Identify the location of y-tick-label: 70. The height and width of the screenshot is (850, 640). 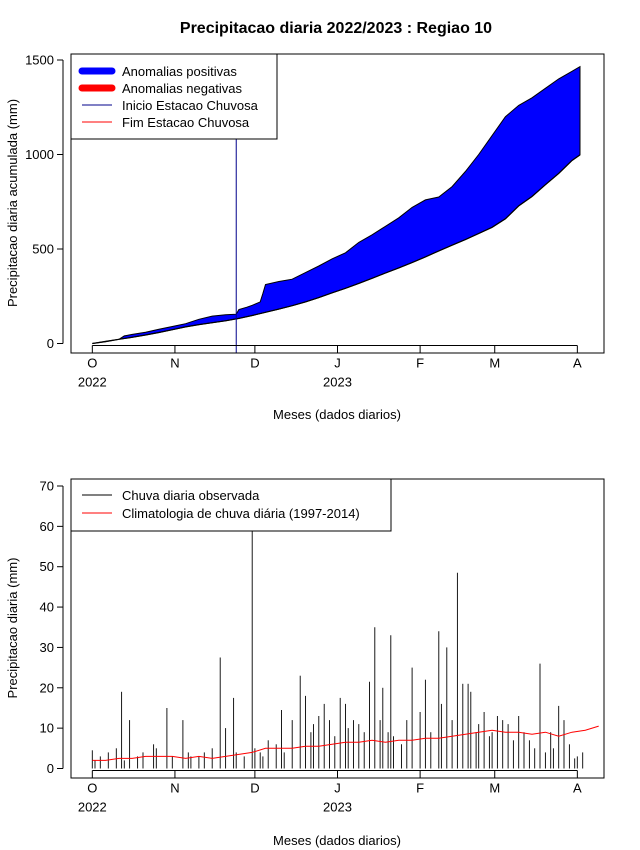
(47, 486).